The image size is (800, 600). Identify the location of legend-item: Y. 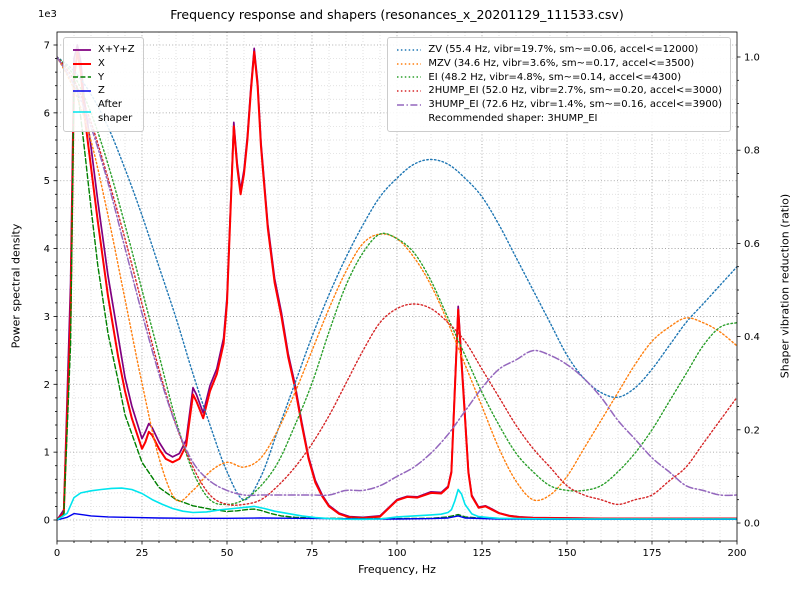
(103, 78).